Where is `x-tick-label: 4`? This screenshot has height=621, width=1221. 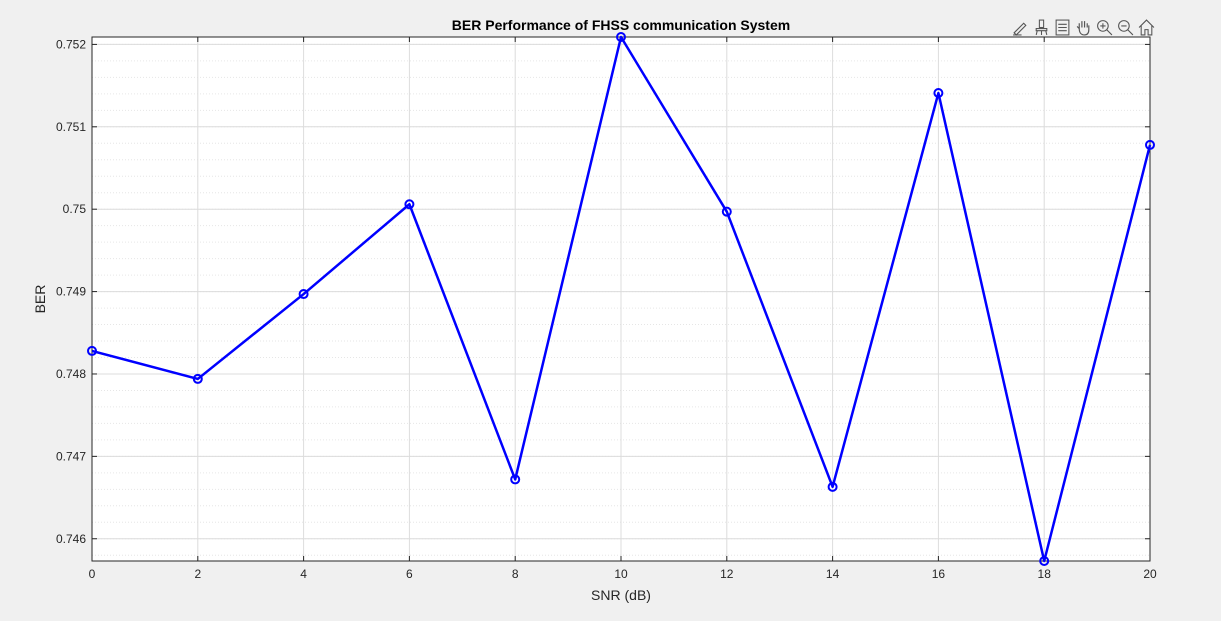
x-tick-label: 4 is located at coordinates (303, 574).